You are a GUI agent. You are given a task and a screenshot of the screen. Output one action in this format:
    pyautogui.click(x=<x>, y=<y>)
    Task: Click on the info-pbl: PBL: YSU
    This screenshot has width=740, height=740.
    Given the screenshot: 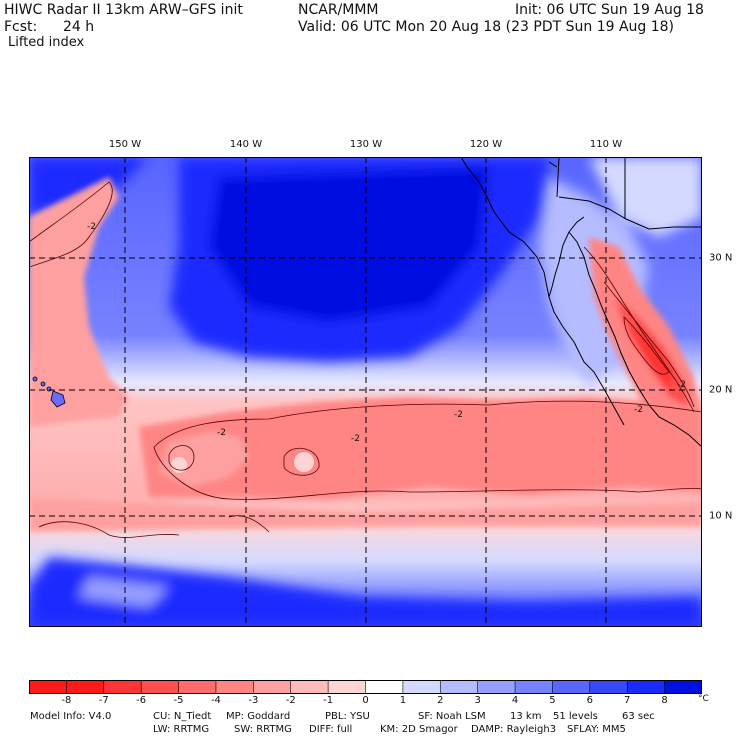 What is the action you would take?
    pyautogui.click(x=347, y=716)
    